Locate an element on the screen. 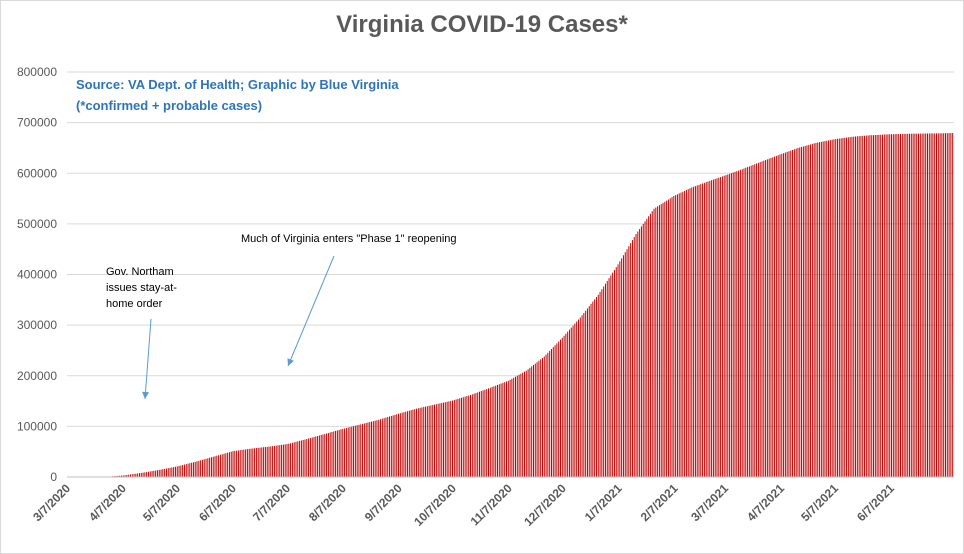 Image resolution: width=964 pixels, height=554 pixels. y-tick-label: 100000 is located at coordinates (37, 426).